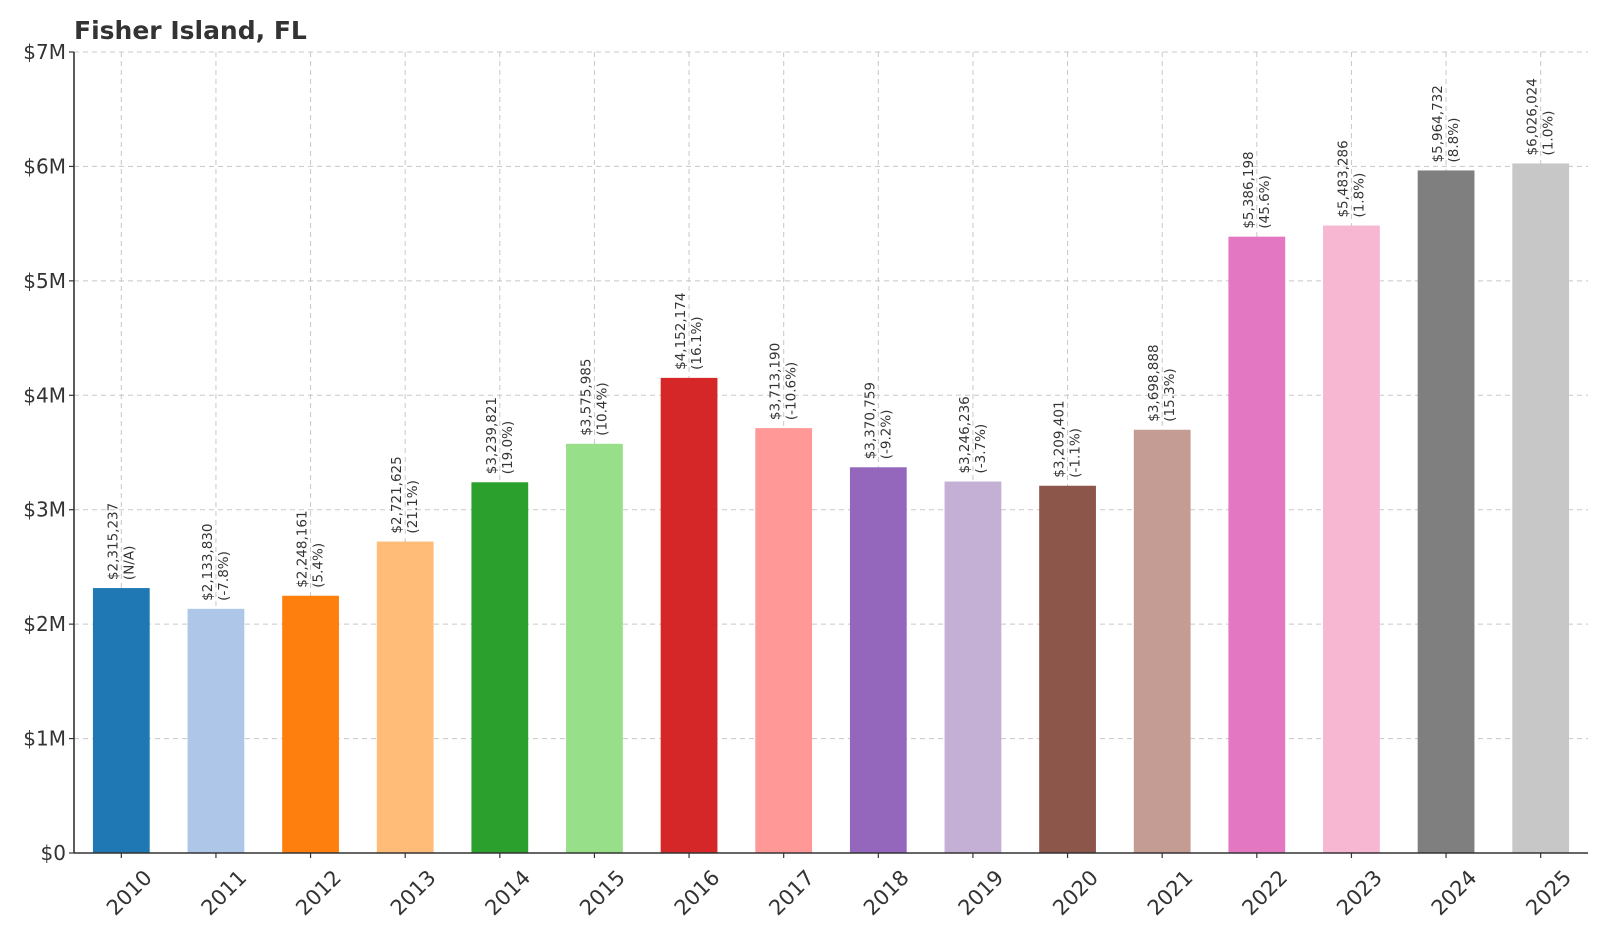 This screenshot has width=1600, height=933. What do you see at coordinates (965, 434) in the screenshot?
I see `value-label: $3,246,236` at bounding box center [965, 434].